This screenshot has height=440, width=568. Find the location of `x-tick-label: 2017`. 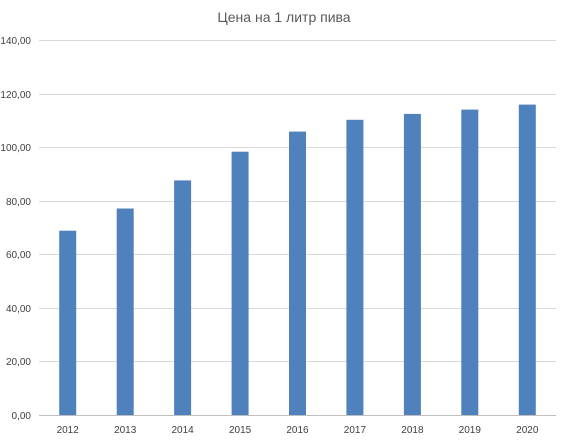

x-tick-label: 2017 is located at coordinates (355, 430).